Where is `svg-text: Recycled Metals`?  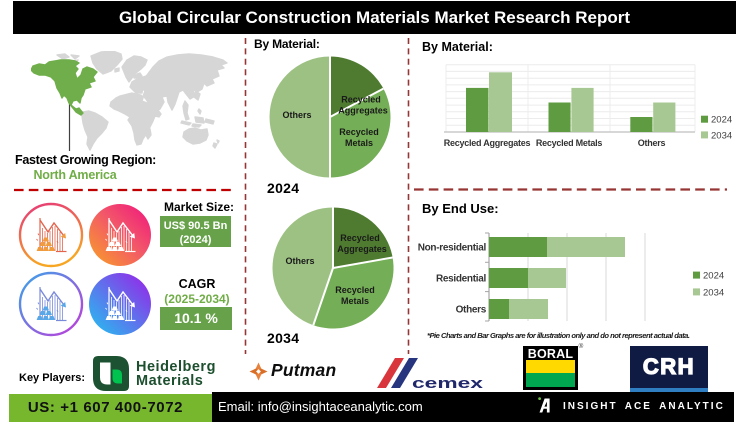 svg-text: Recycled Metals is located at coordinates (569, 143).